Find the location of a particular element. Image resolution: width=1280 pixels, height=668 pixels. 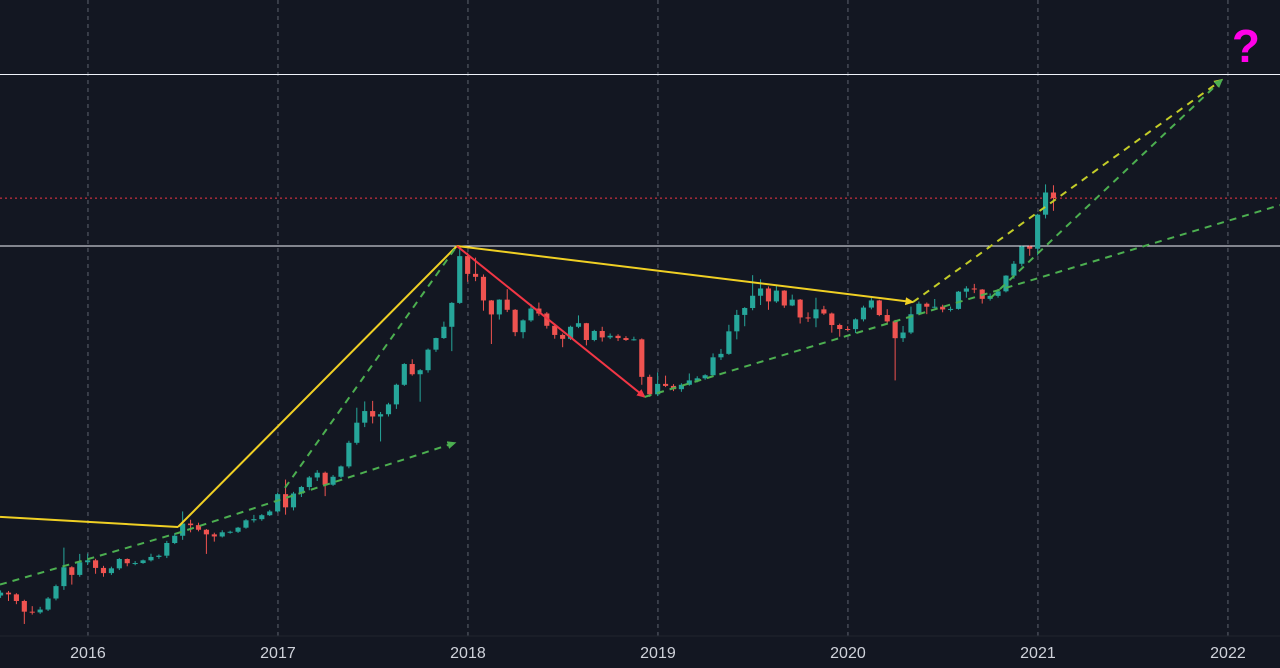

green-2018-2022-support is located at coordinates (962, 301).